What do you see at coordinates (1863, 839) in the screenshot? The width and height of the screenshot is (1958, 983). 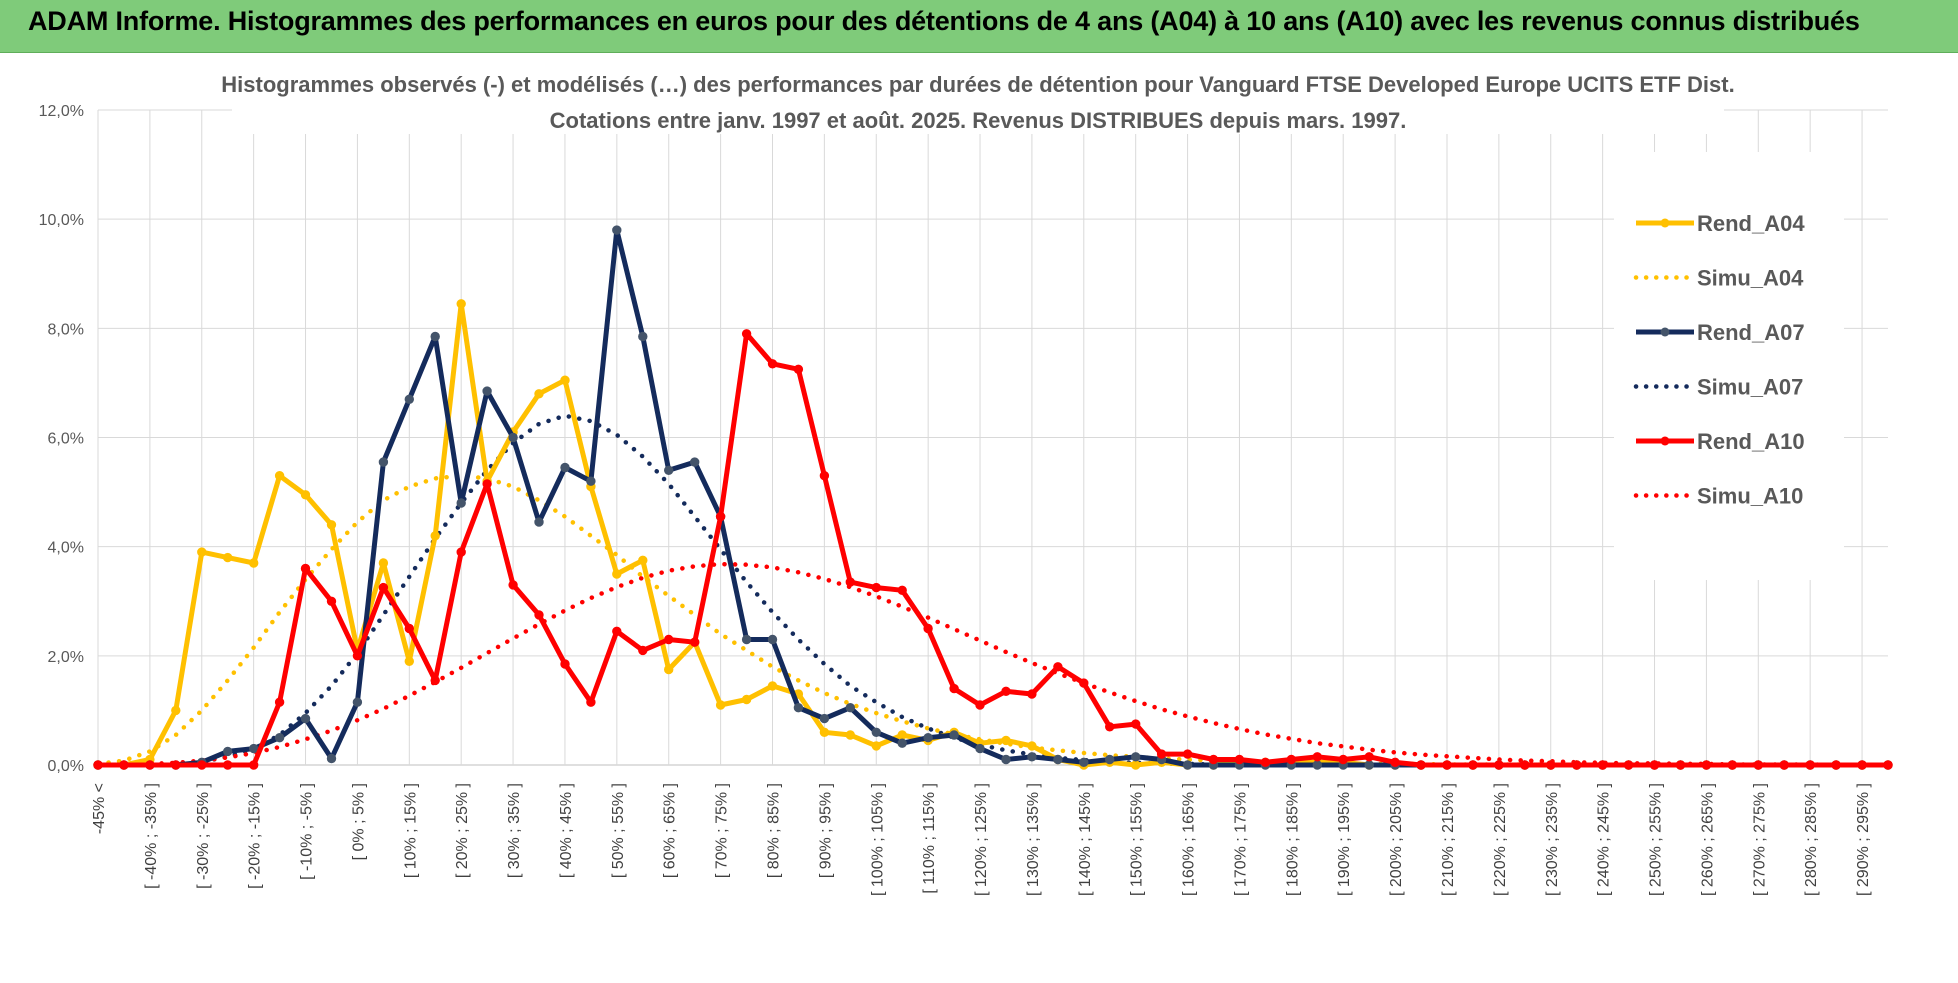 I see `x-tick-label: [ 290% ; 295% ]` at bounding box center [1863, 839].